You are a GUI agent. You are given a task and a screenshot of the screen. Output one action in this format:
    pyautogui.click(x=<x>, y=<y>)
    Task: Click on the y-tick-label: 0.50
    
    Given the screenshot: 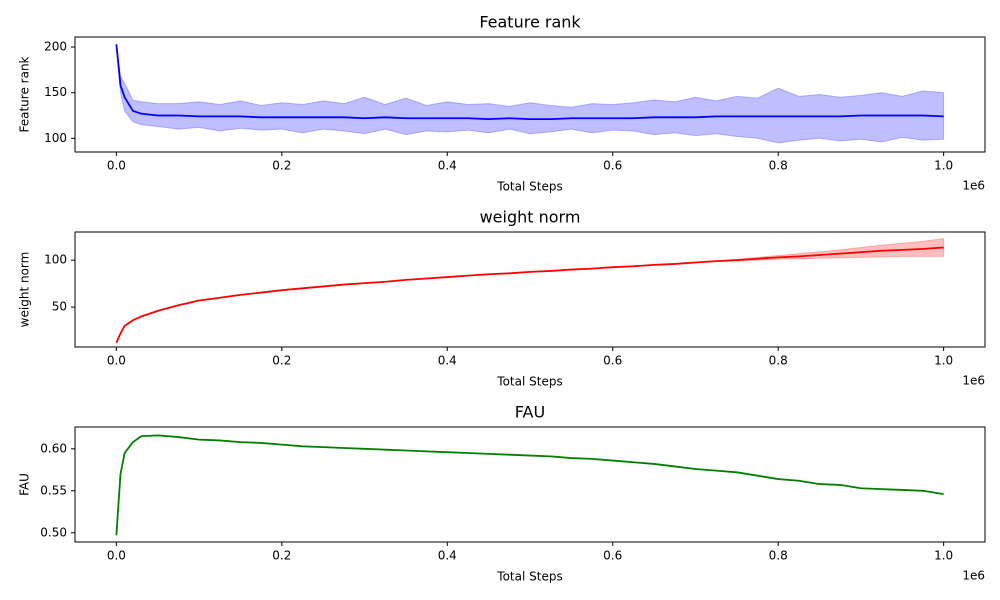 What is the action you would take?
    pyautogui.click(x=53, y=532)
    